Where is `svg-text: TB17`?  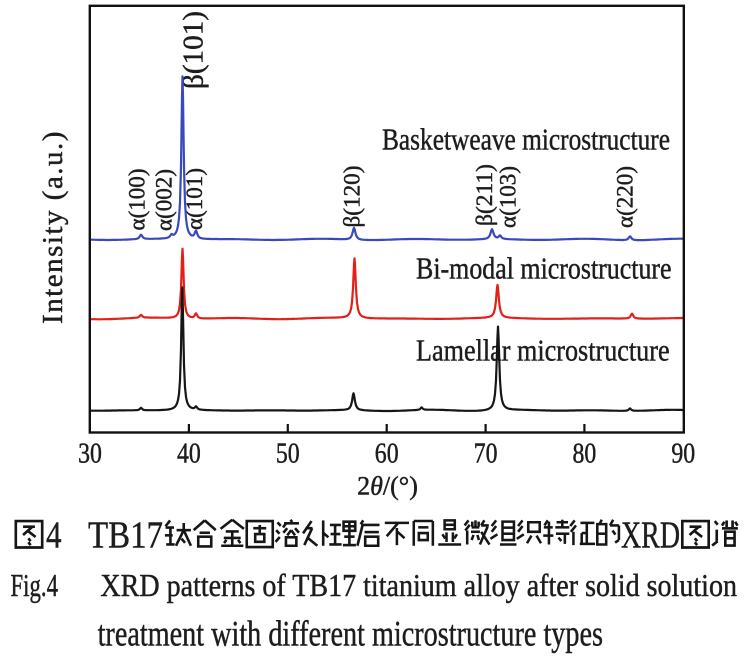
svg-text: TB17 is located at coordinates (125, 535).